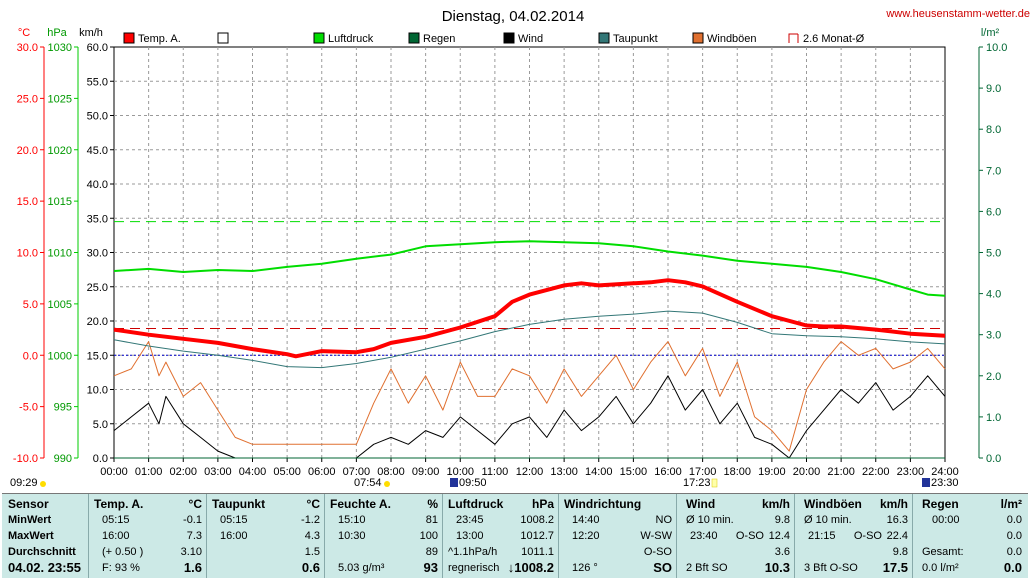  I want to click on x-tick-label: 14:00, so click(599, 472).